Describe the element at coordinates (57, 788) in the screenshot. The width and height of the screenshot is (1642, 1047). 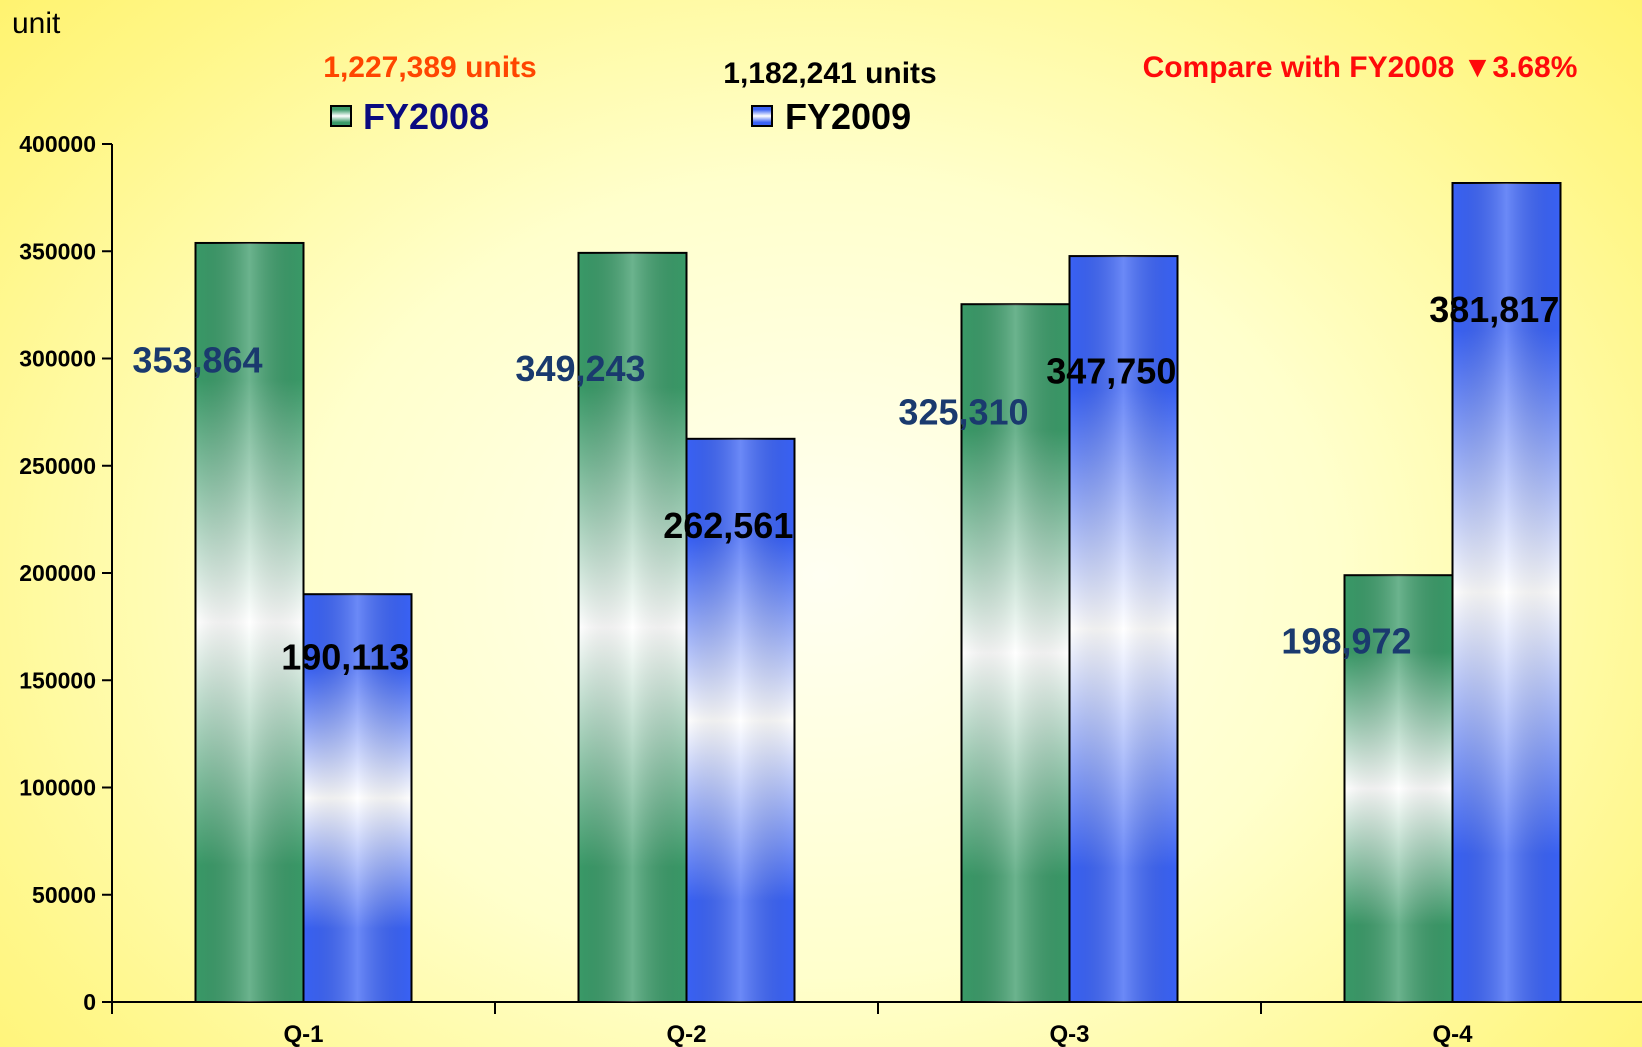
I see `y-tick-label: 100000` at that location.